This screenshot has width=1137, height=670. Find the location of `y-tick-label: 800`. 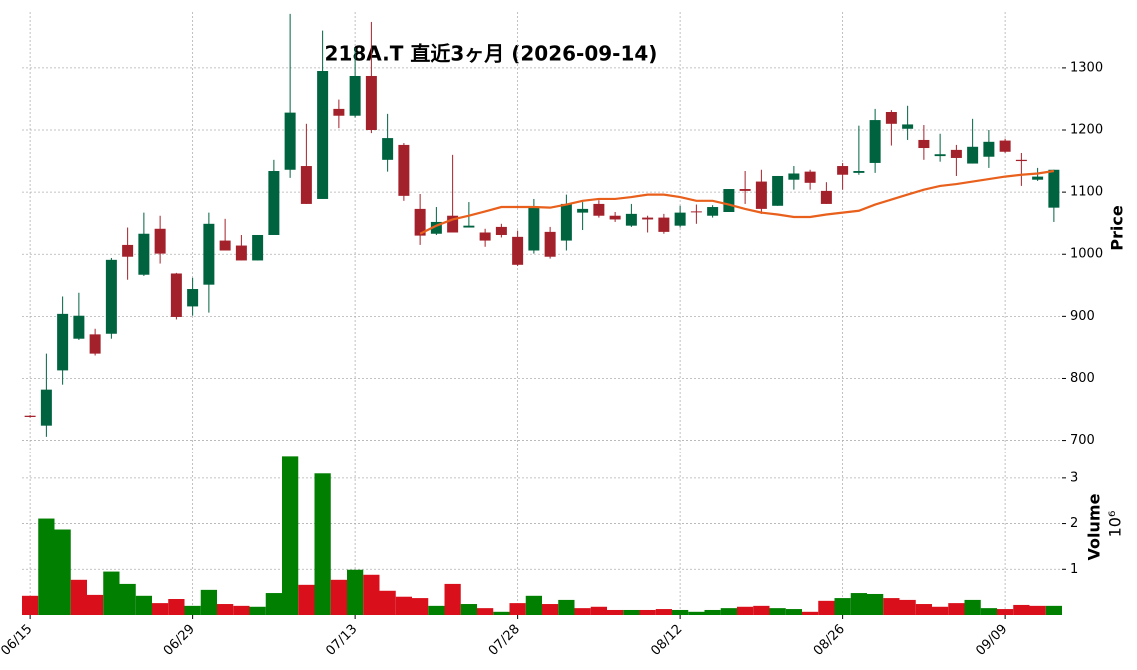

y-tick-label: 800 is located at coordinates (1082, 378).